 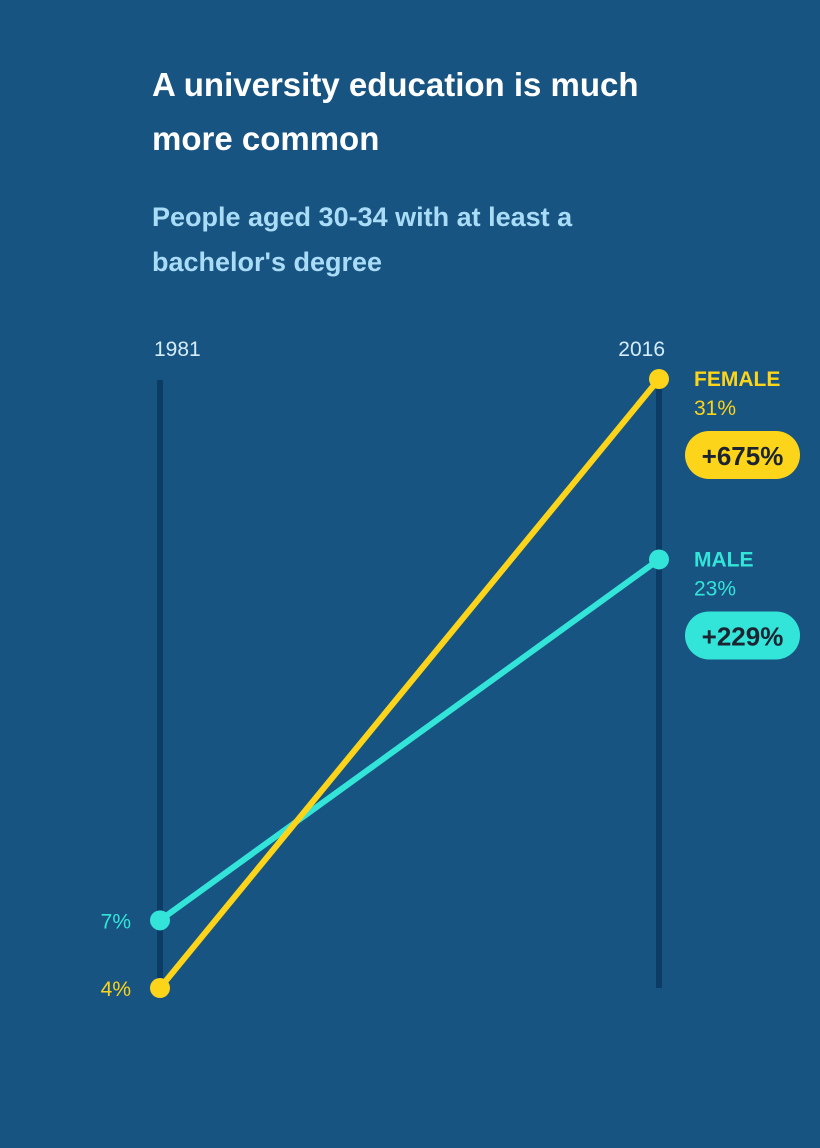 I want to click on female-point-1981, so click(x=160, y=988).